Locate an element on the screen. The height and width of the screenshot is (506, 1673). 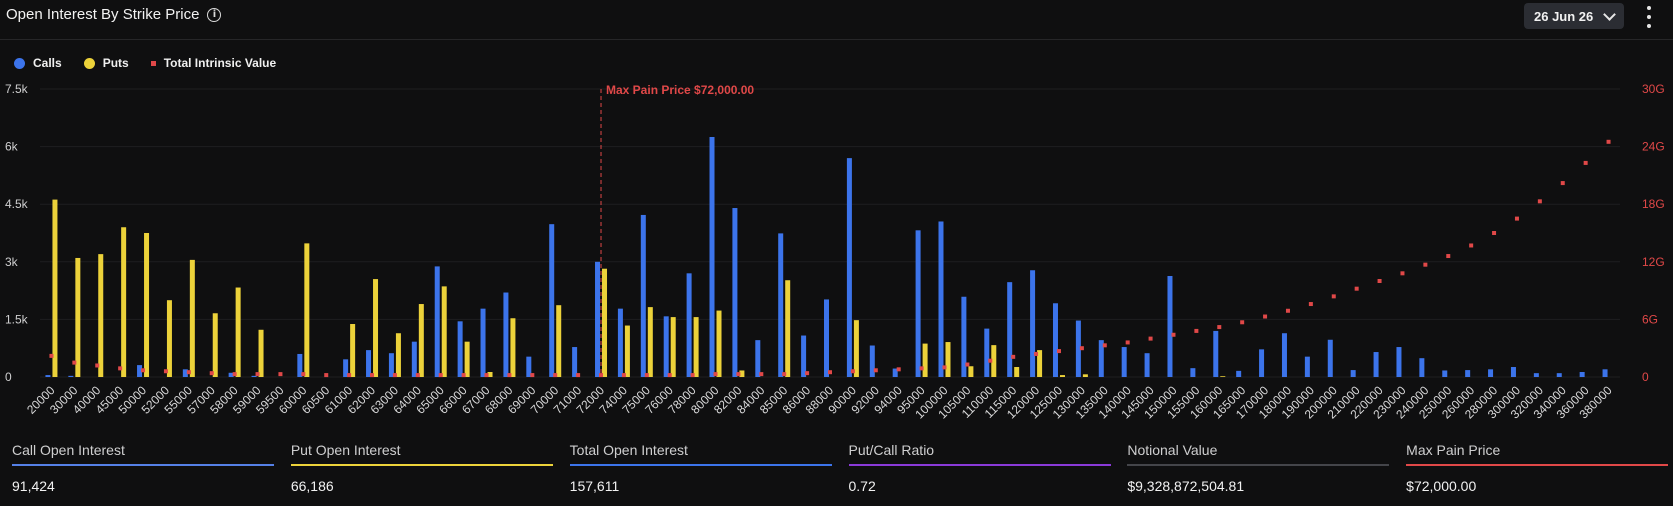
legend-item-puts: Puts is located at coordinates (106, 63).